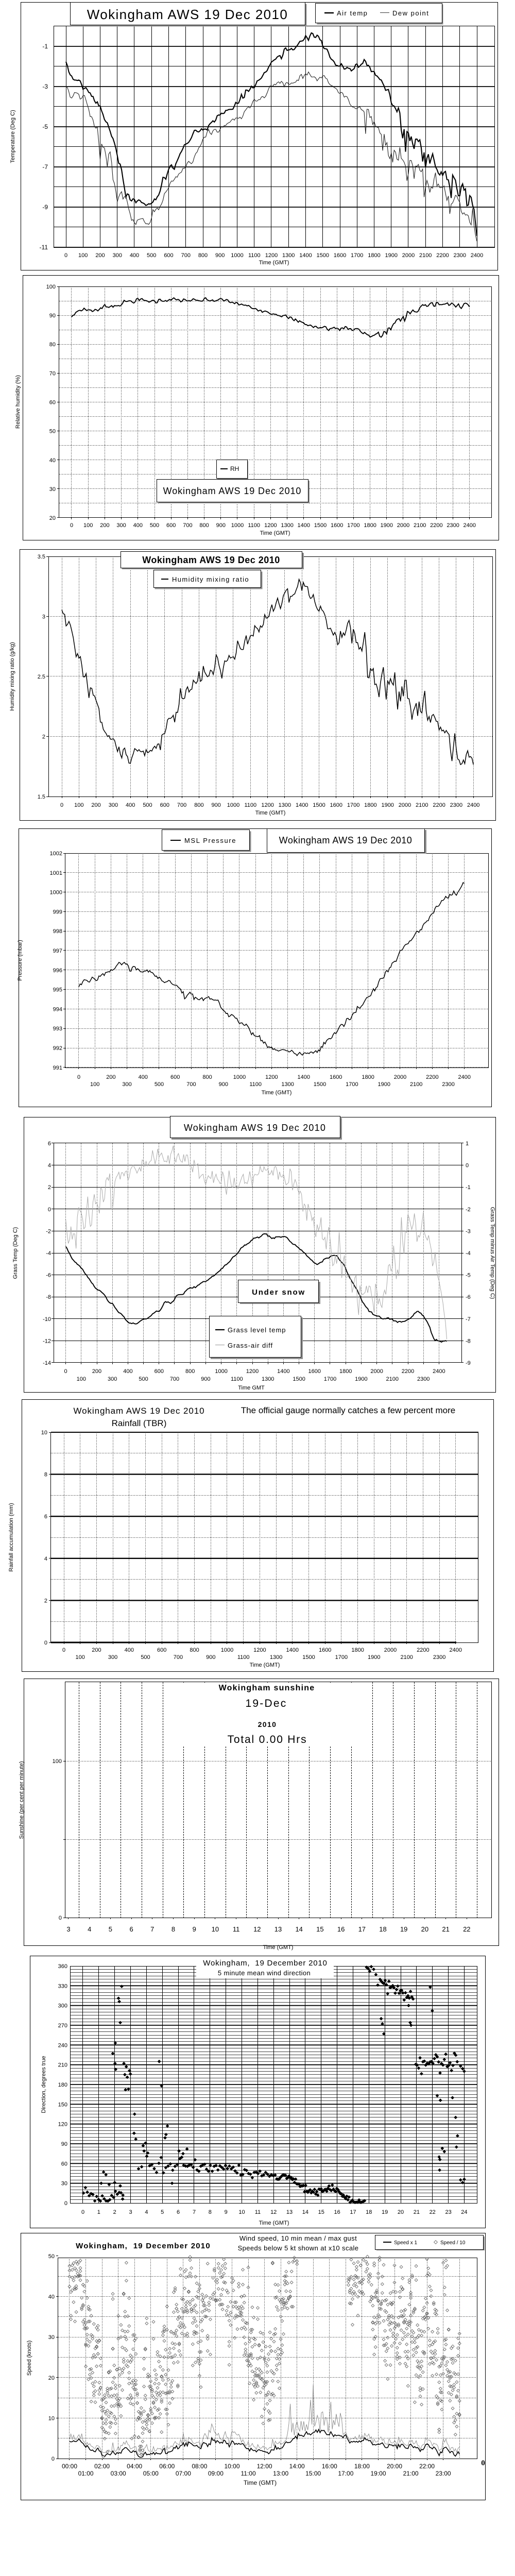 The width and height of the screenshot is (515, 2576). What do you see at coordinates (57, 1048) in the screenshot?
I see `svg-text: 992` at bounding box center [57, 1048].